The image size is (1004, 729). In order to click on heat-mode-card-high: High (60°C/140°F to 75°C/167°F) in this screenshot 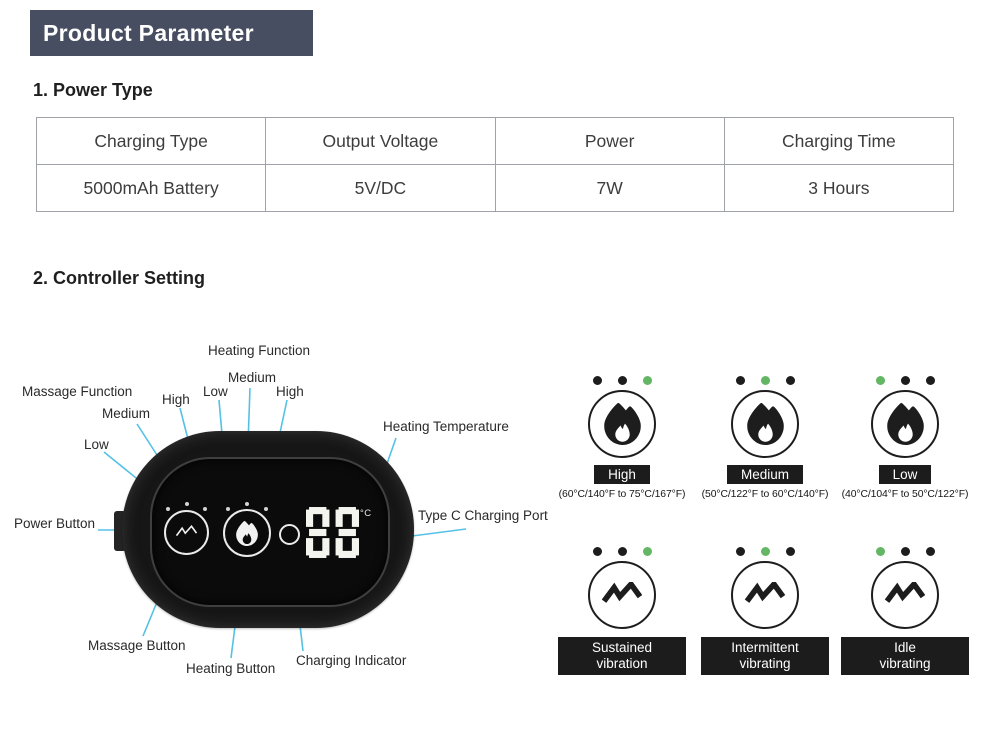, I will do `click(622, 438)`.